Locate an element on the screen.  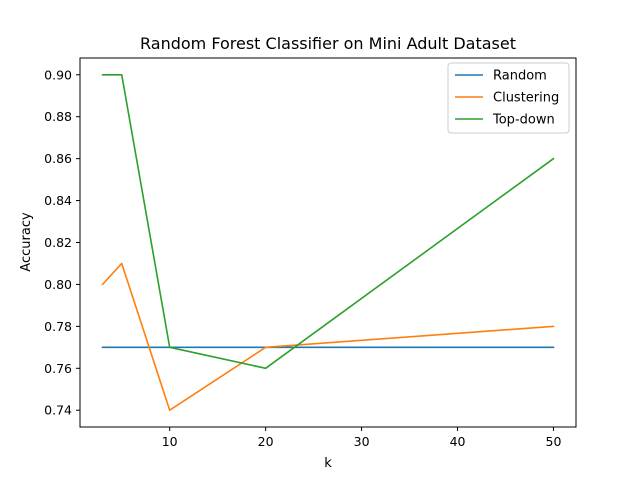
x-tick-label: 40 is located at coordinates (458, 441).